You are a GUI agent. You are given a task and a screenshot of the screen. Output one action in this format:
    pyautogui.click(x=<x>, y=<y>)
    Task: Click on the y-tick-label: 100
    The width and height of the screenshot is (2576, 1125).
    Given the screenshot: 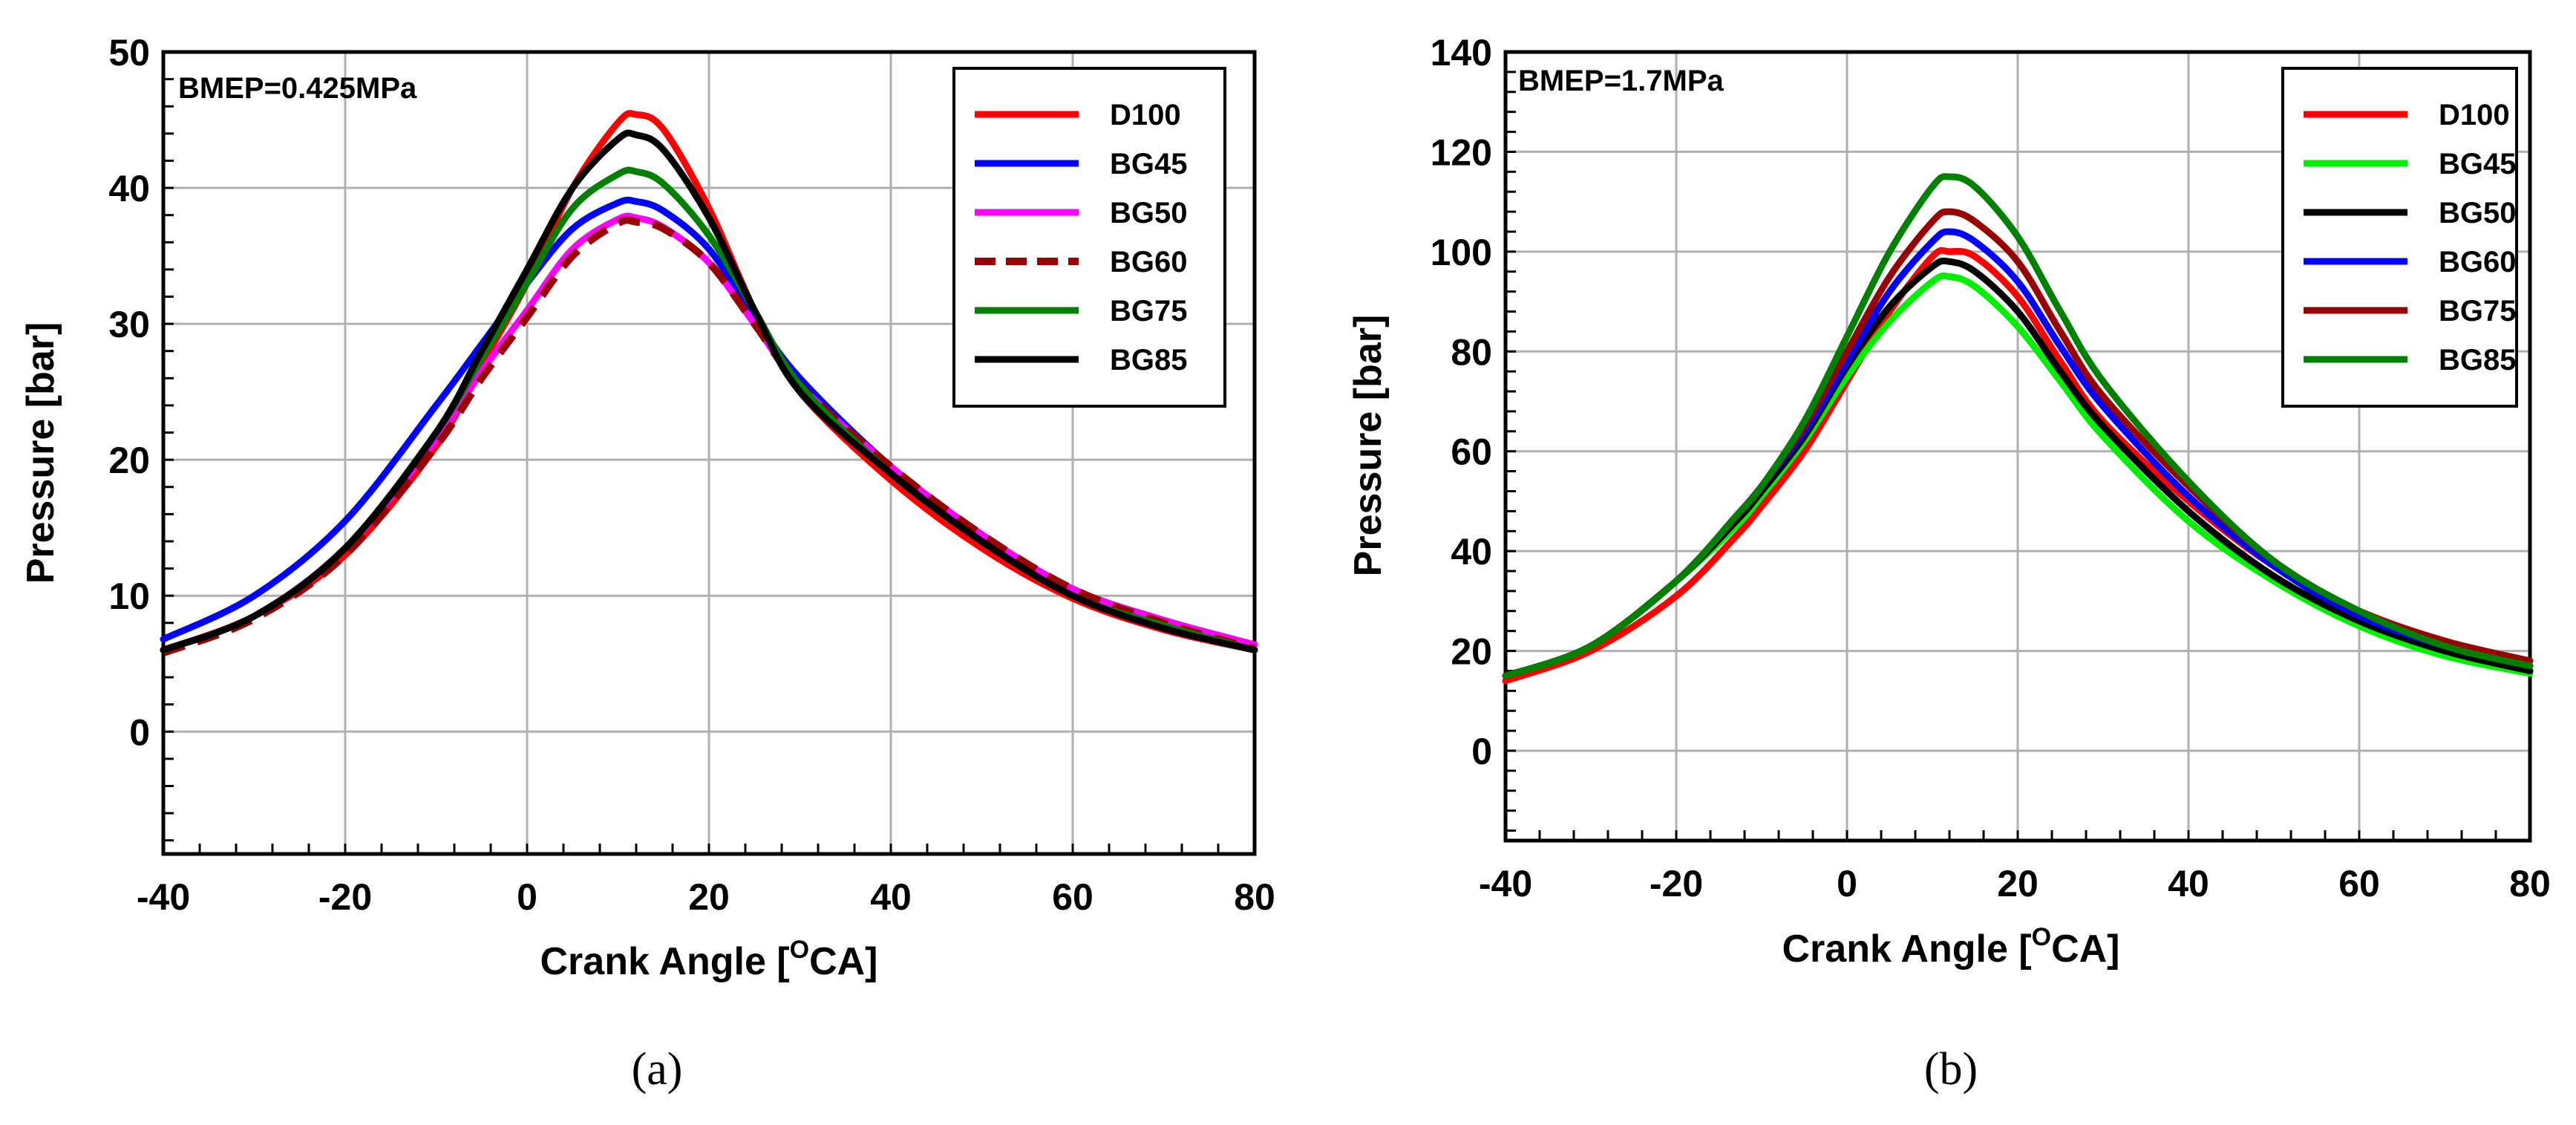 What is the action you would take?
    pyautogui.click(x=1461, y=253)
    